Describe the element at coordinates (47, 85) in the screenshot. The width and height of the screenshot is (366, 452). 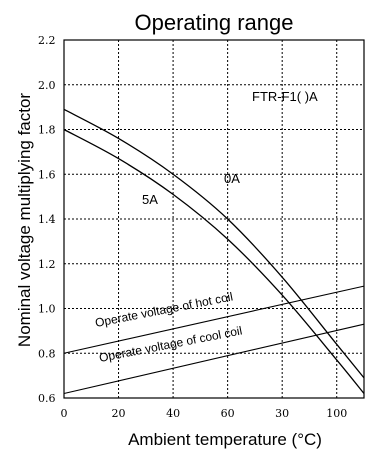
I see `y-tick-label: 2.0` at that location.